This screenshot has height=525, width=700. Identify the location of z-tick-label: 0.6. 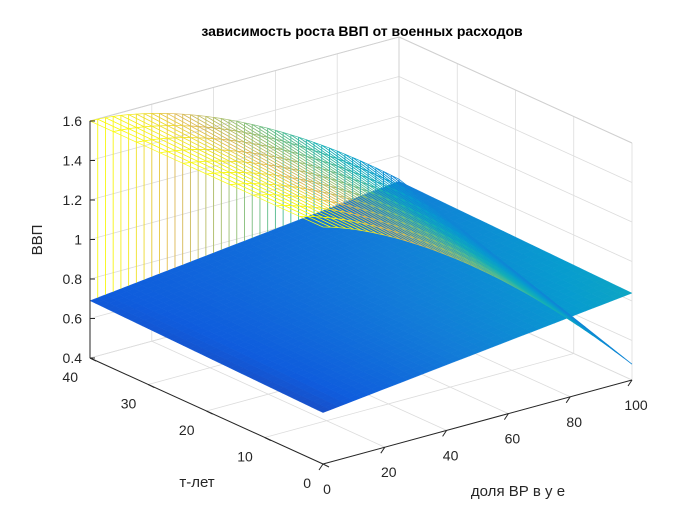
(73, 319).